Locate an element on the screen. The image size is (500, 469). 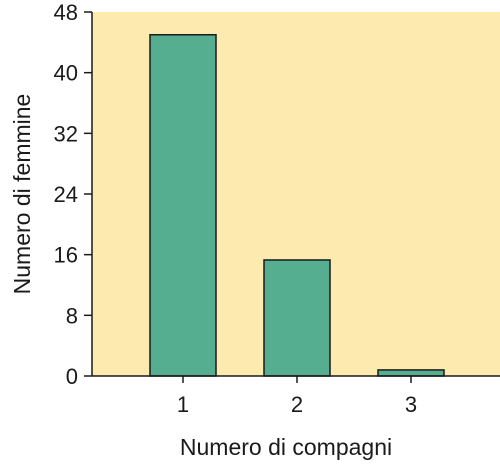
y-tick-label-0: 0 is located at coordinates (72, 376).